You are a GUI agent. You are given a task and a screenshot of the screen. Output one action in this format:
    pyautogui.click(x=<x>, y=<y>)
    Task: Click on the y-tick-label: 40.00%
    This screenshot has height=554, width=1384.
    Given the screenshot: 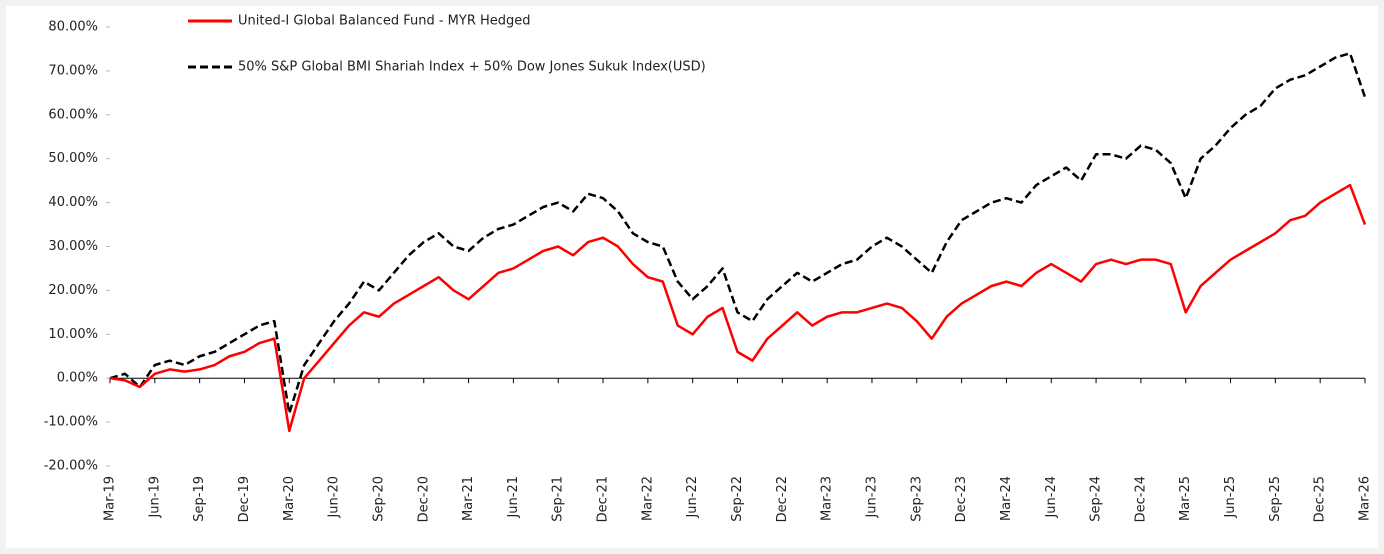 What is the action you would take?
    pyautogui.click(x=73, y=202)
    